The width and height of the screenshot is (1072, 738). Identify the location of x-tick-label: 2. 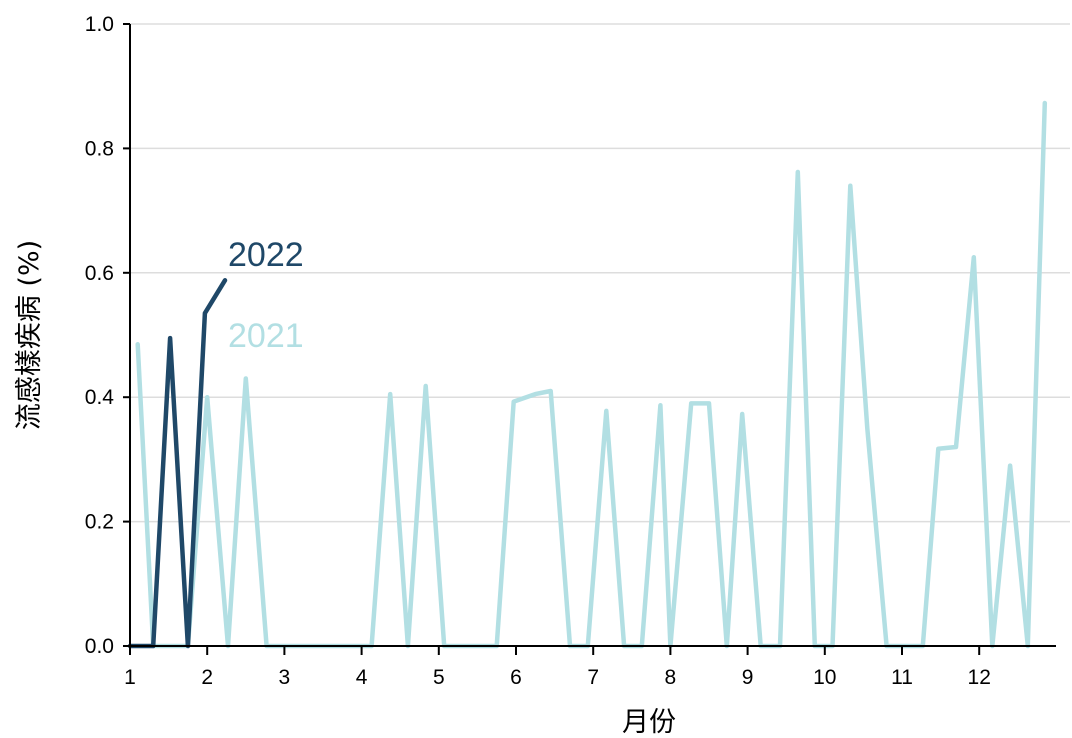
(207, 677).